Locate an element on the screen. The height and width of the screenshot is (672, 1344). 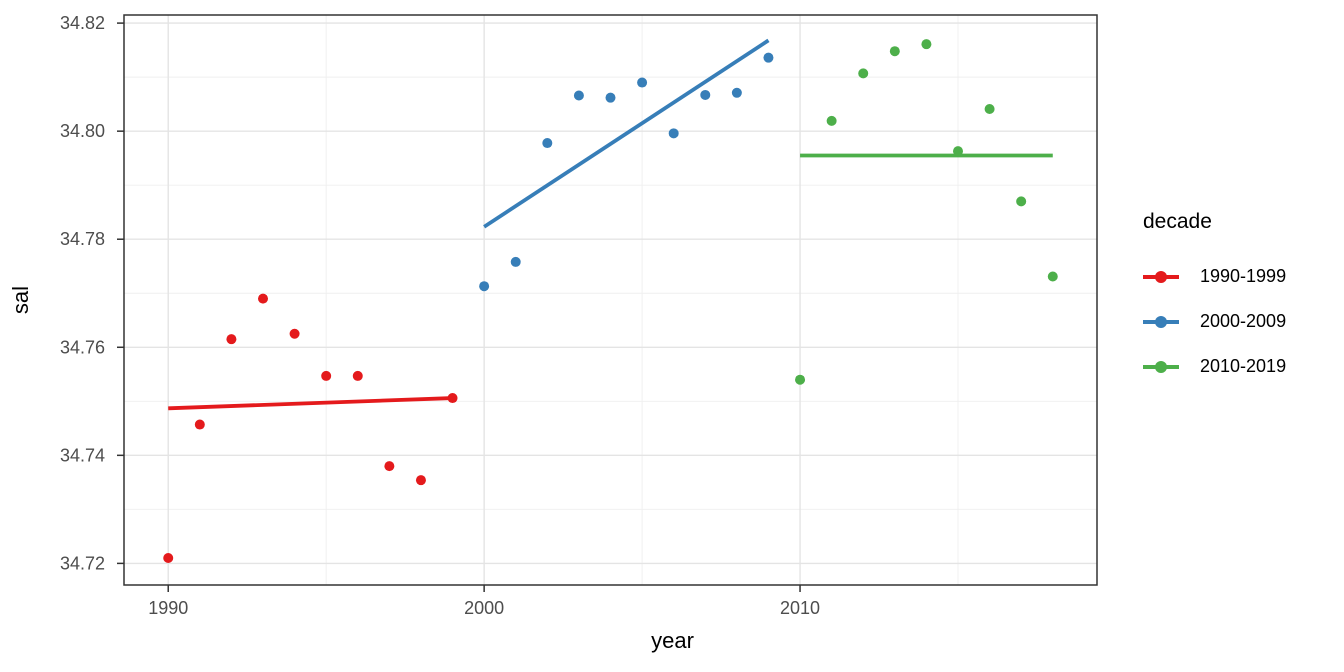
legend-entry-2000-2009: 2000-2009 is located at coordinates (1214, 321).